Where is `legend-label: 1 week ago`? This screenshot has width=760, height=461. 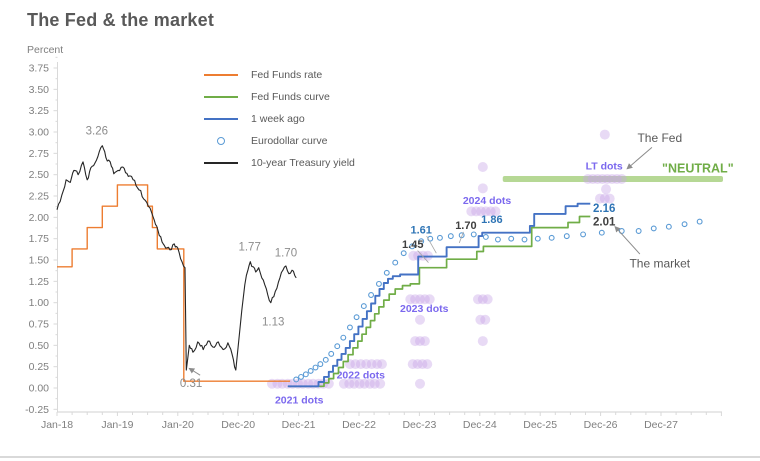 legend-label: 1 week ago is located at coordinates (278, 119).